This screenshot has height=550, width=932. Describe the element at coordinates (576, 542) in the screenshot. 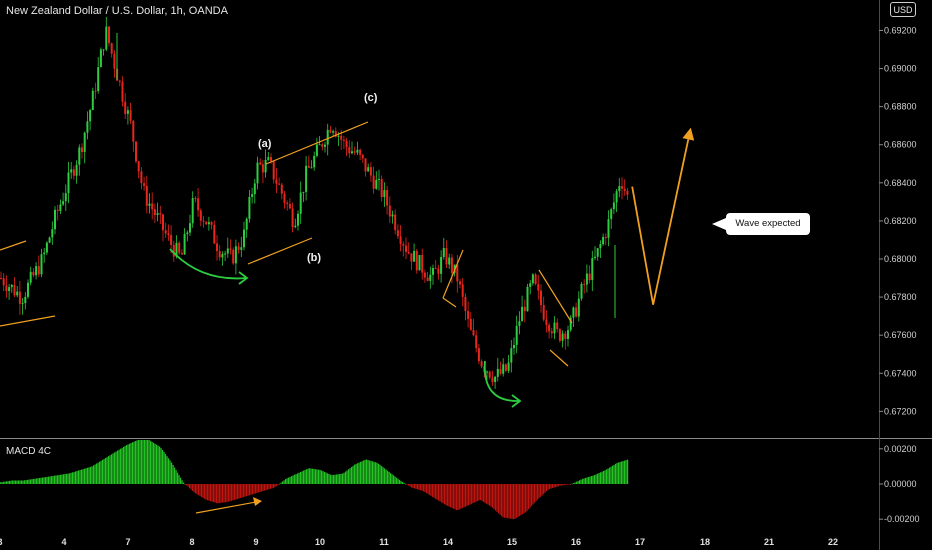

I see `time-tick-label: 16` at that location.